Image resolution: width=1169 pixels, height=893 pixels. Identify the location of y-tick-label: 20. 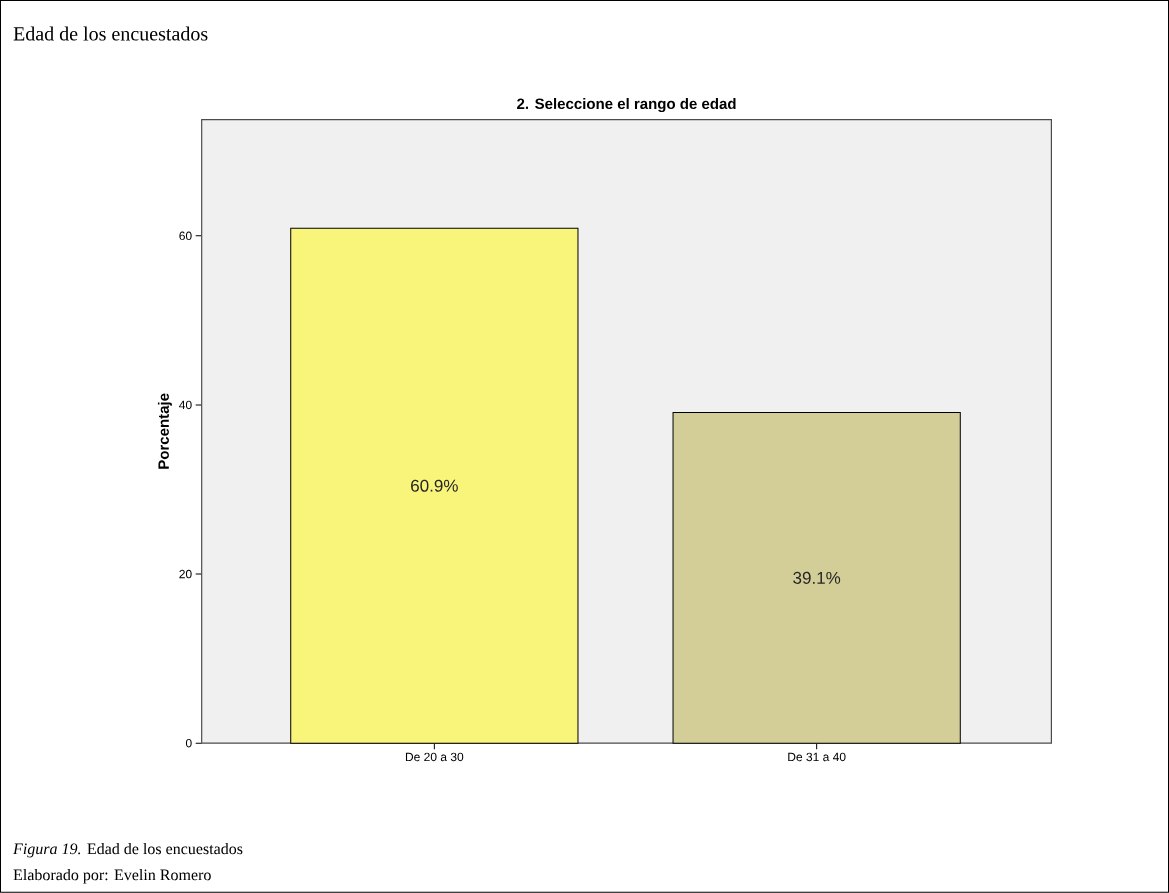
(185, 574).